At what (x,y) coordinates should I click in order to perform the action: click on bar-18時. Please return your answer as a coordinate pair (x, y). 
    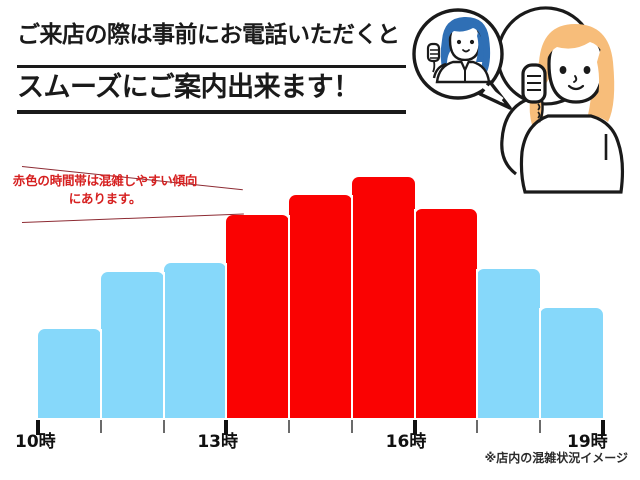
    Looking at the image, I should click on (571, 362).